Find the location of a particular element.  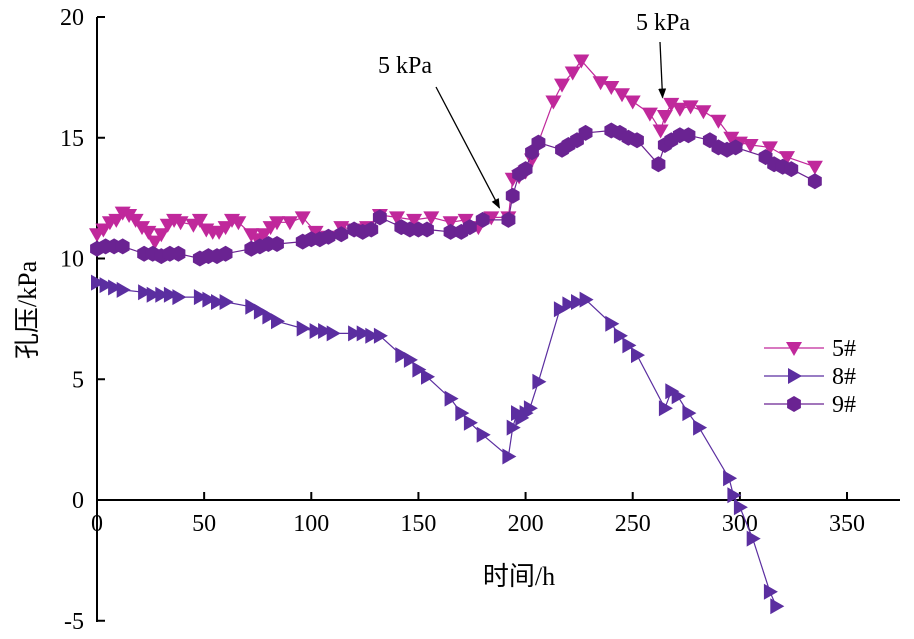

x-tick-label: 100 is located at coordinates (311, 524).